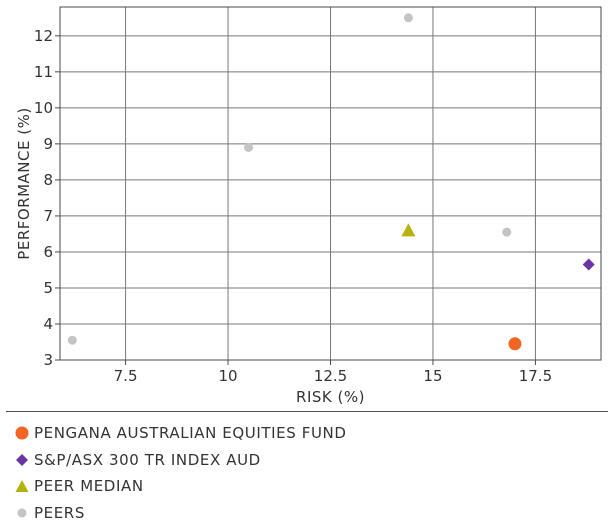  I want to click on legend-label-fund: PENGANA AUSTRALIAN EQUITIES FUND, so click(190, 433).